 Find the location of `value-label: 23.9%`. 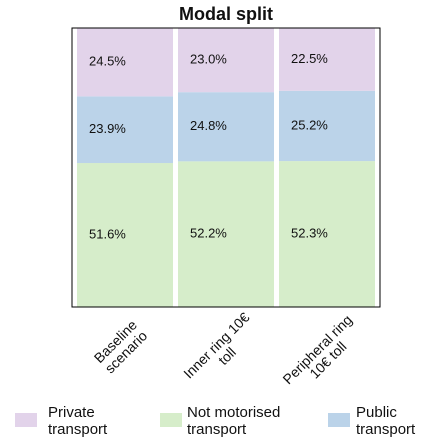

value-label: 23.9% is located at coordinates (107, 128).